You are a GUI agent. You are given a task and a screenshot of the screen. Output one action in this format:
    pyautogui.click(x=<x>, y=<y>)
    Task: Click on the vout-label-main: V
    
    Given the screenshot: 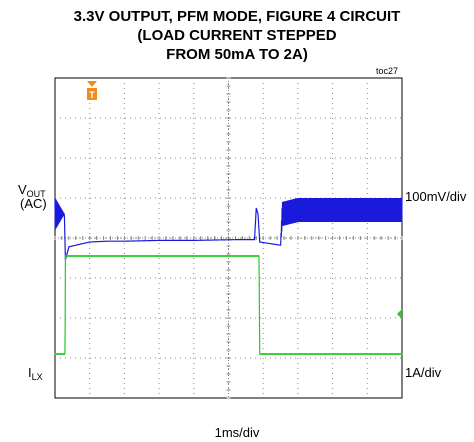 What is the action you would take?
    pyautogui.click(x=22, y=189)
    